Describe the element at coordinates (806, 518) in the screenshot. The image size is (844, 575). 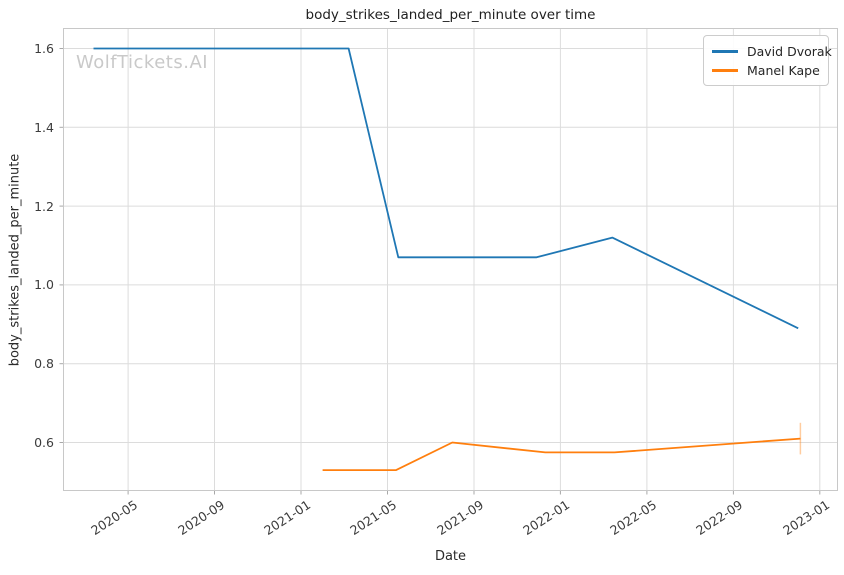
I see `x-tick-label: 2023-01` at that location.